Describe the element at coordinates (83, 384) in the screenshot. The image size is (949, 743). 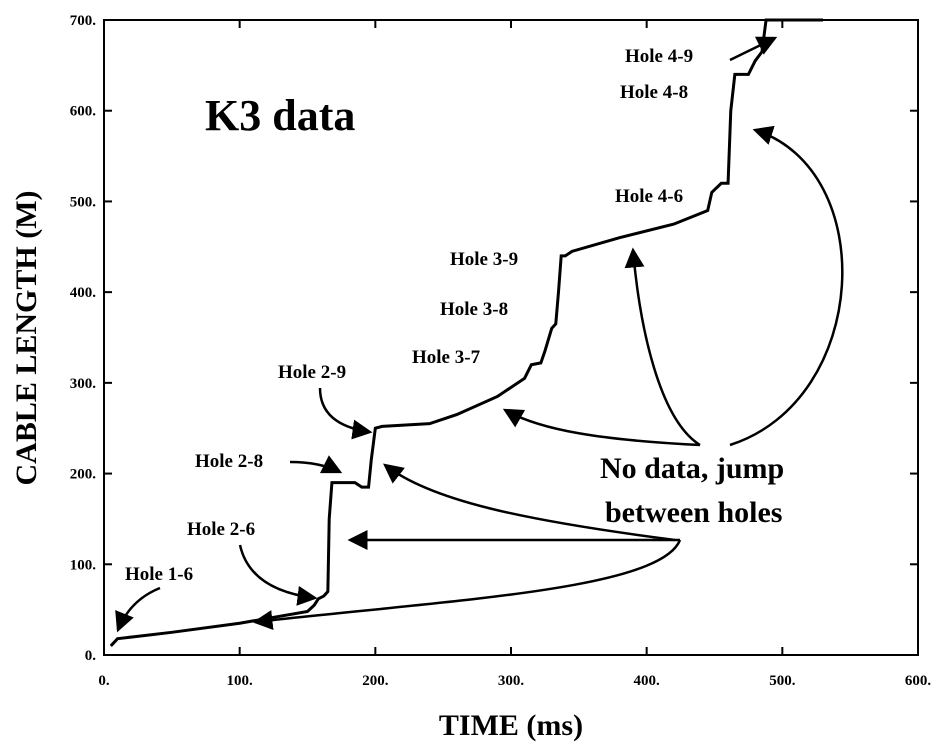
I see `y-tick-label: 300.` at that location.